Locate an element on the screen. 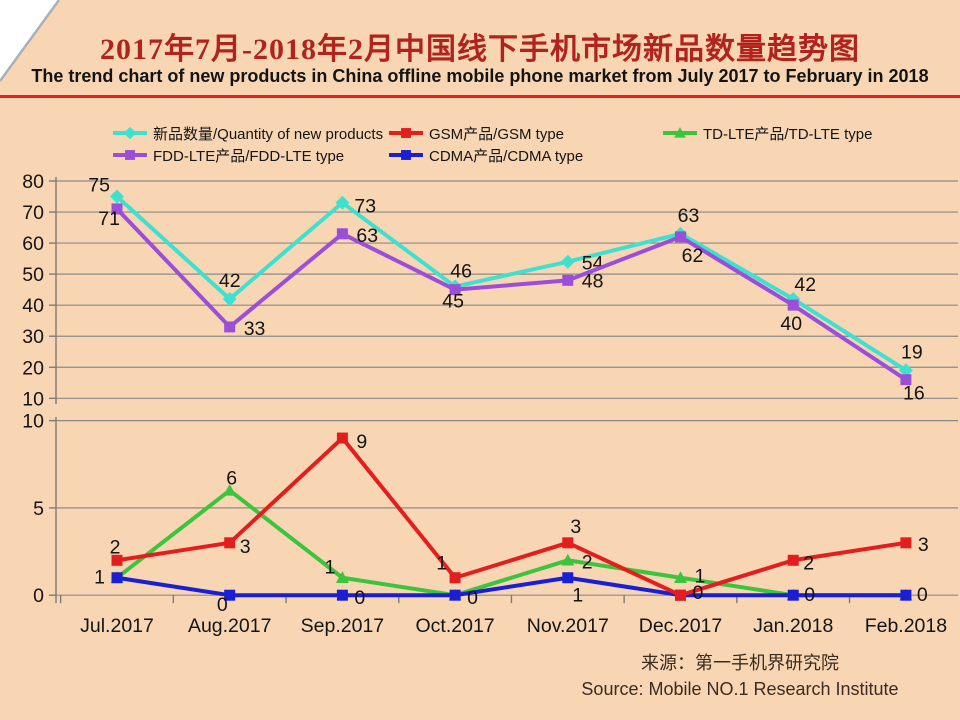 Image resolution: width=960 pixels, height=720 pixels. legend-item-quantity: 新品数量/Quantity of new products is located at coordinates (248, 133).